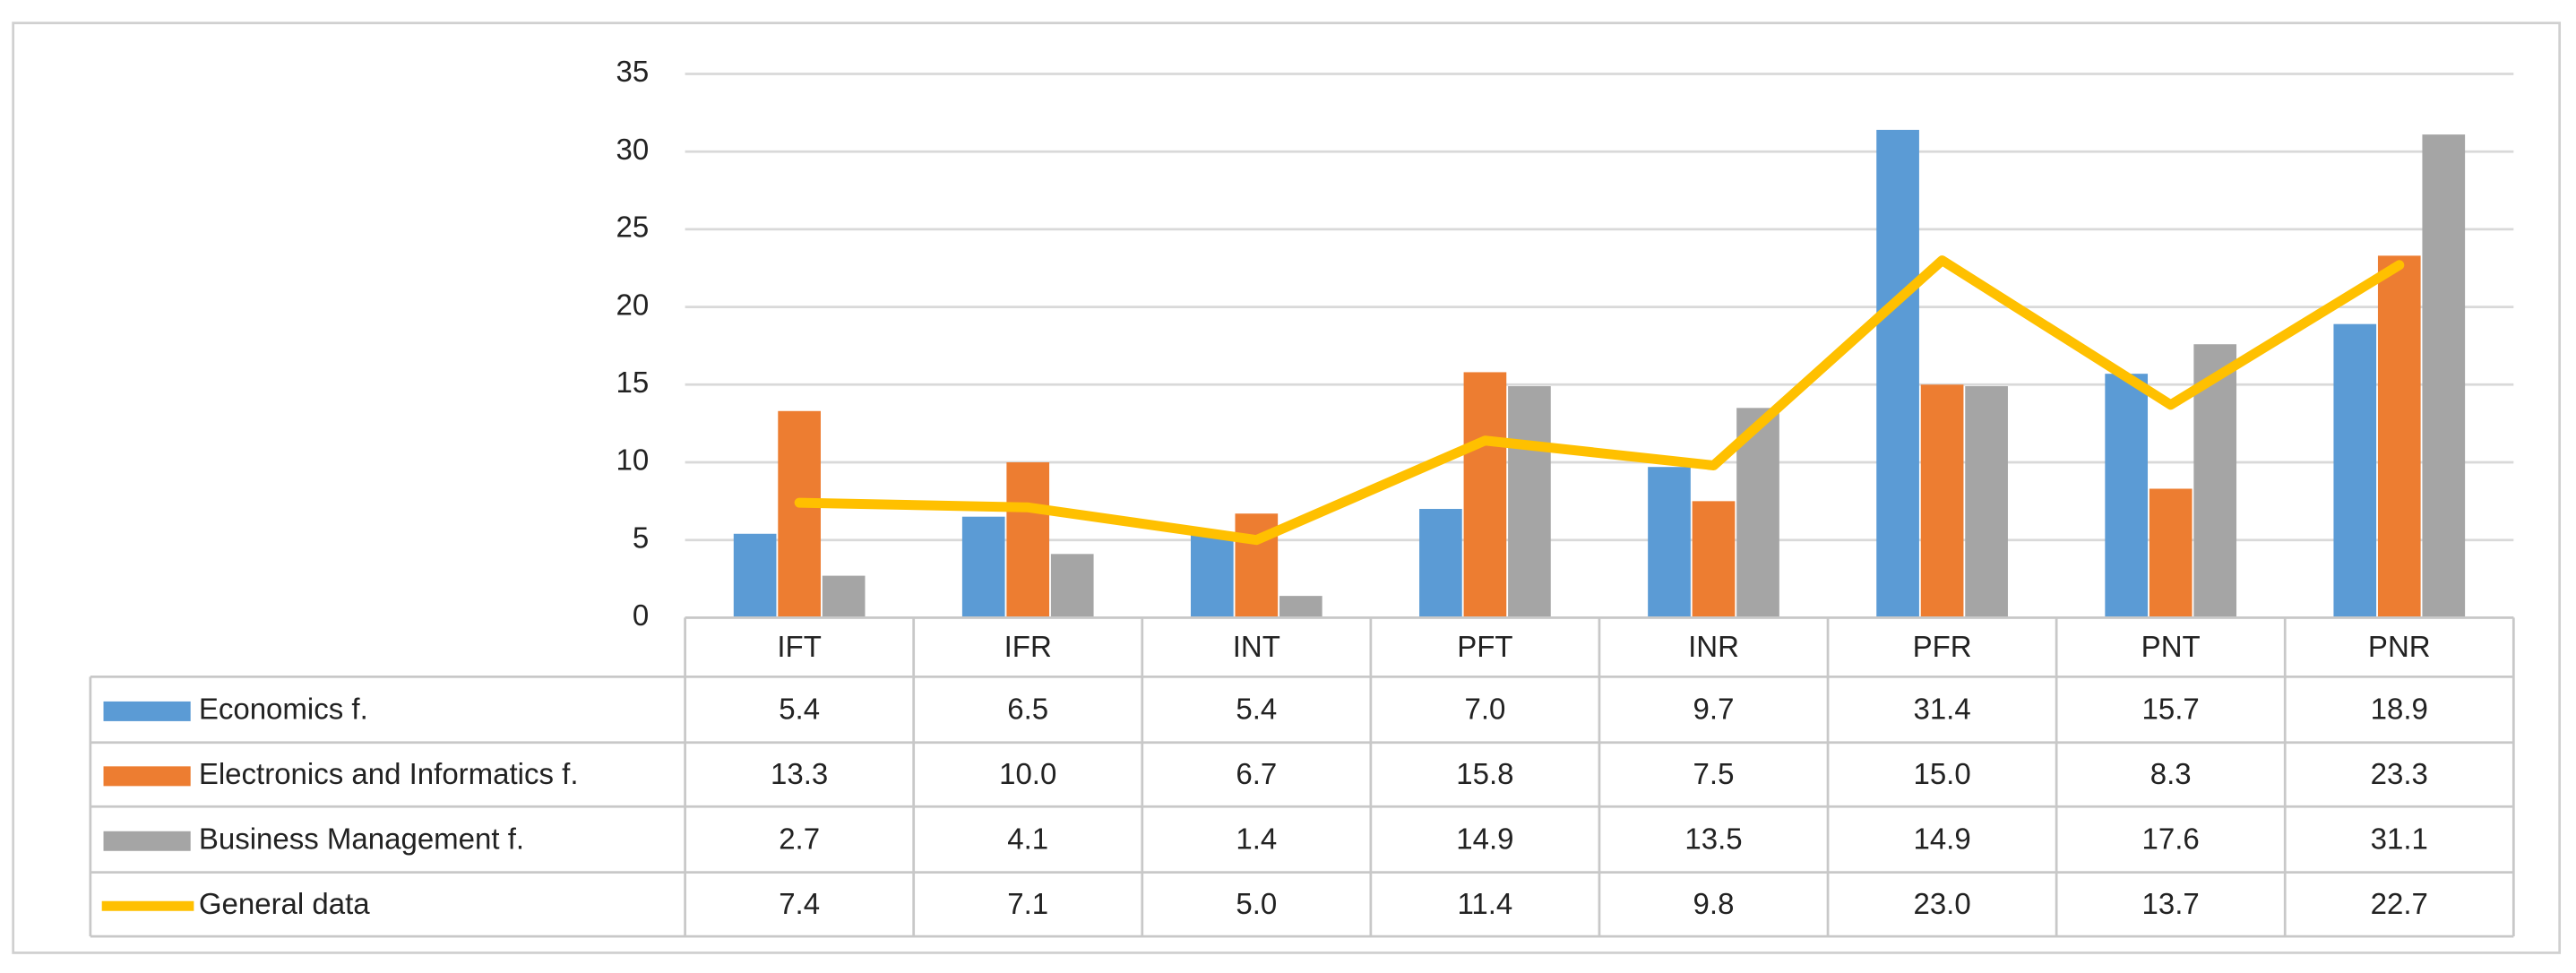  What do you see at coordinates (1027, 773) in the screenshot?
I see `table-value: 10.0` at bounding box center [1027, 773].